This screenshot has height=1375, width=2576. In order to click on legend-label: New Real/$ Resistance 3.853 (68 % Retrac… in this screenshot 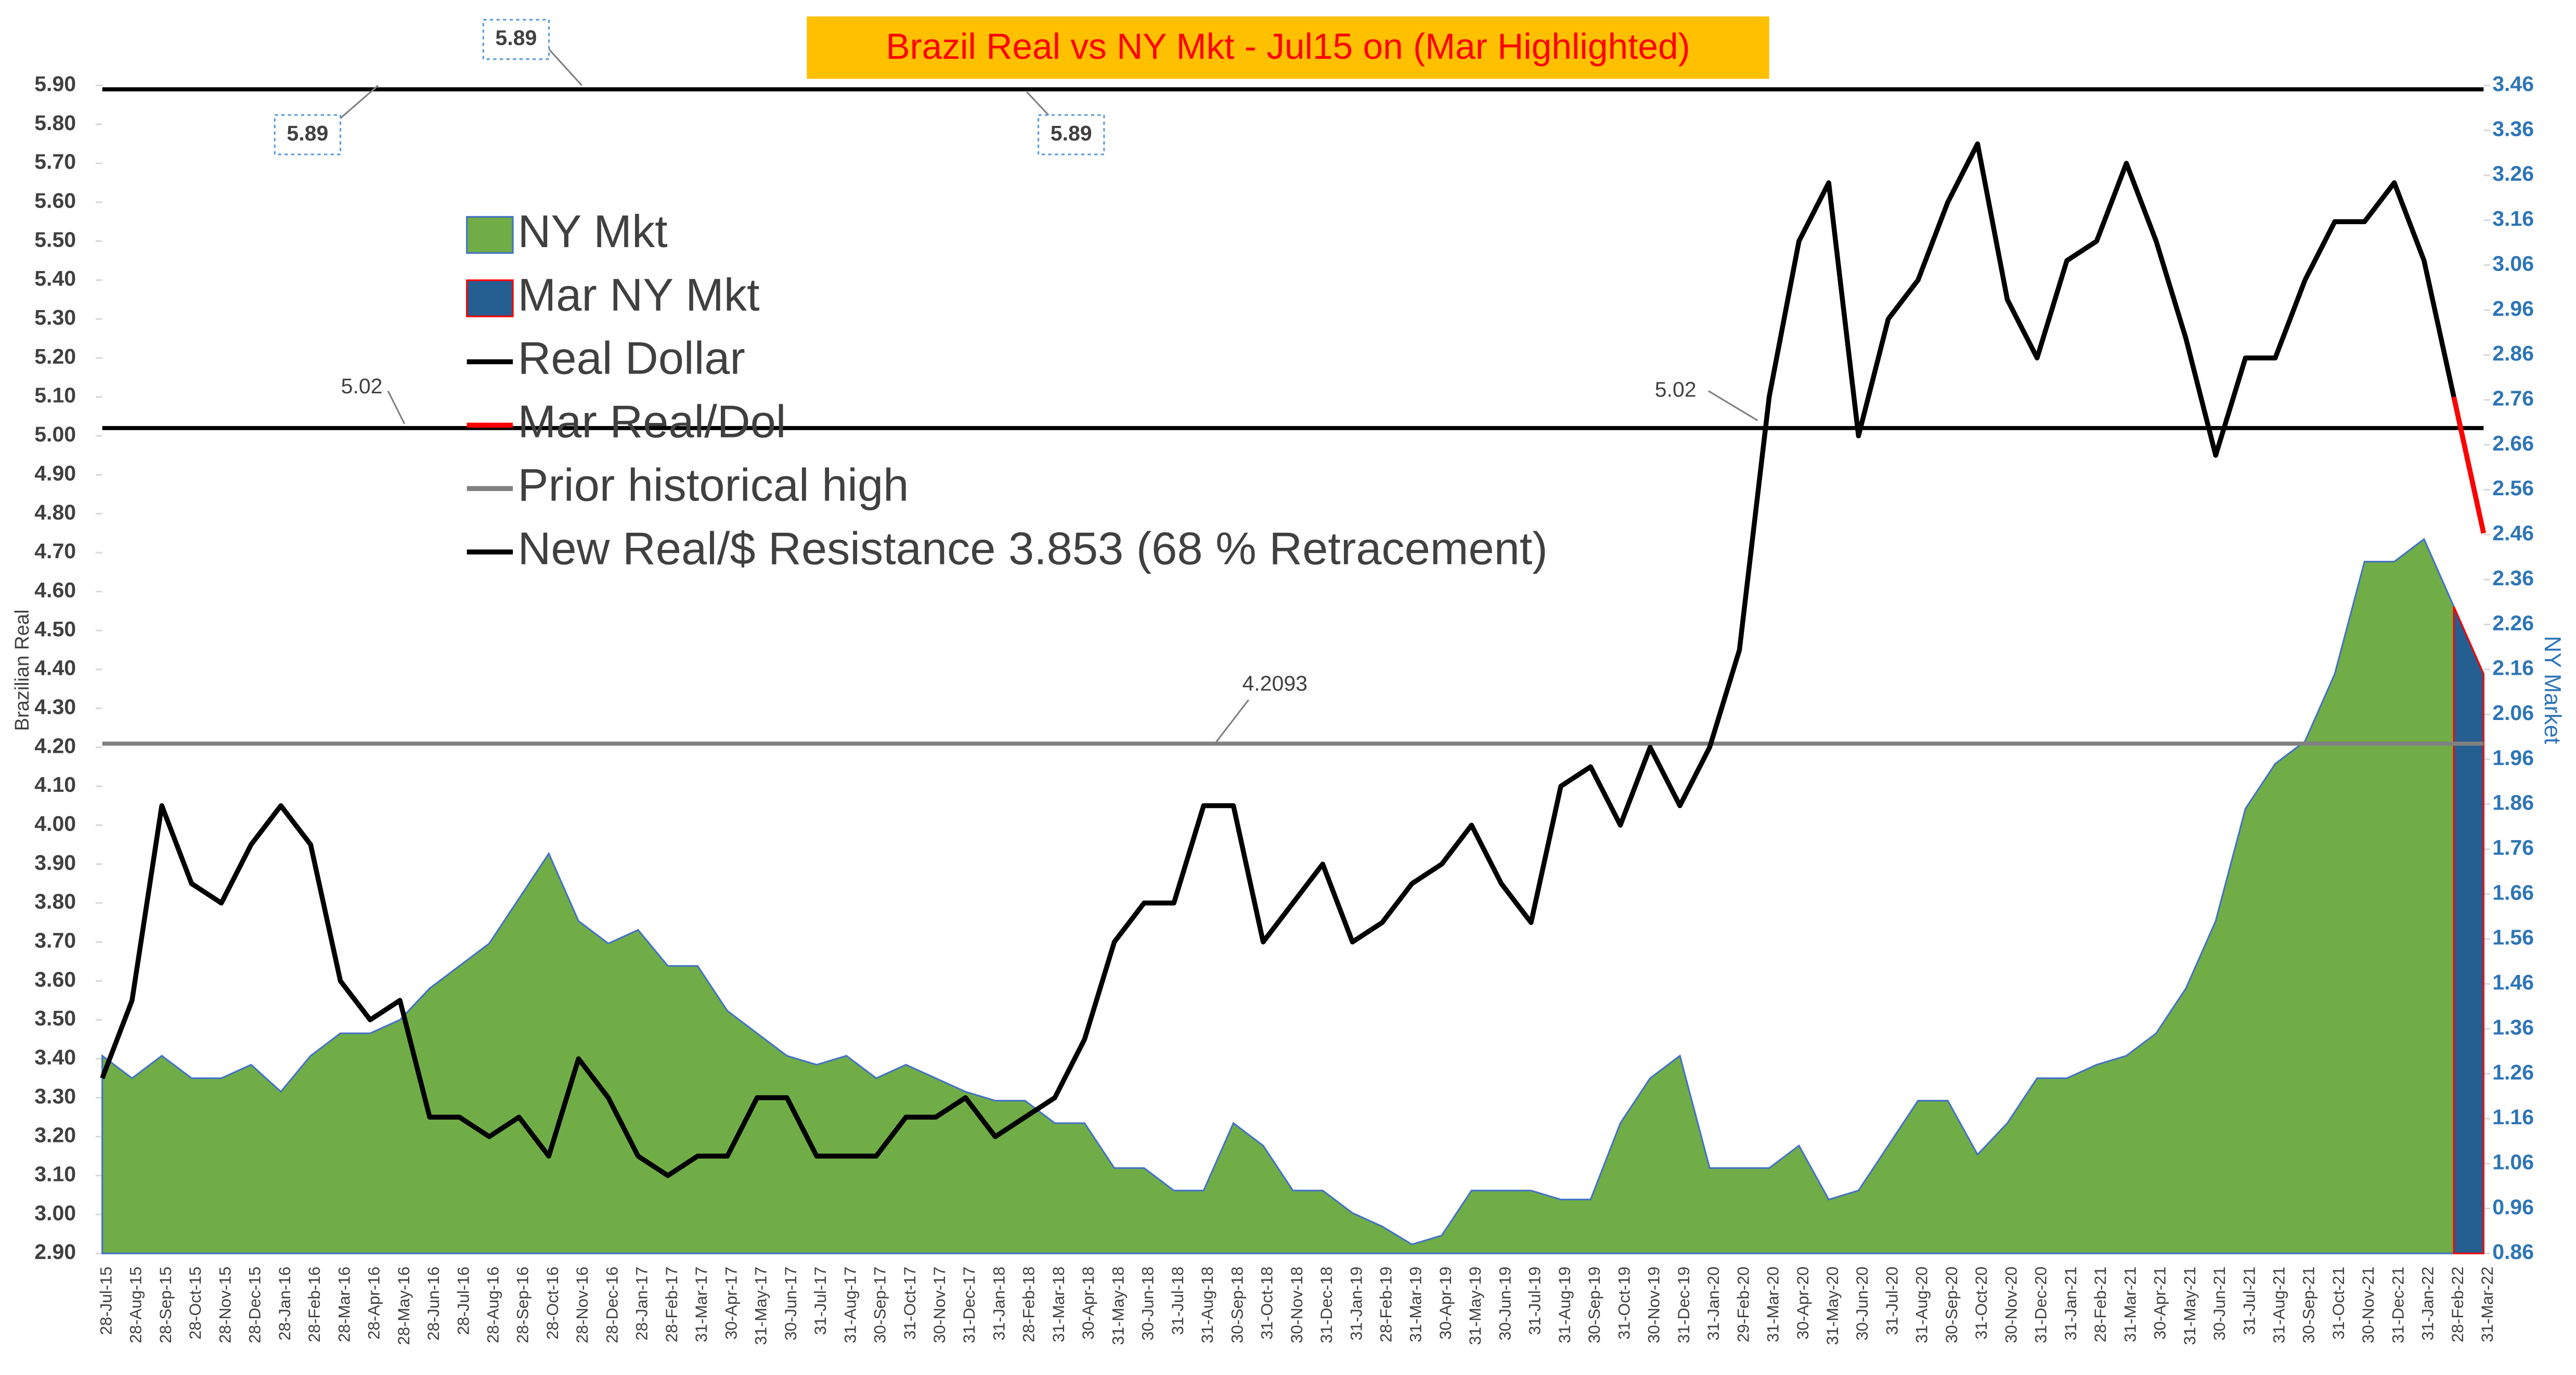, I will do `click(1033, 548)`.